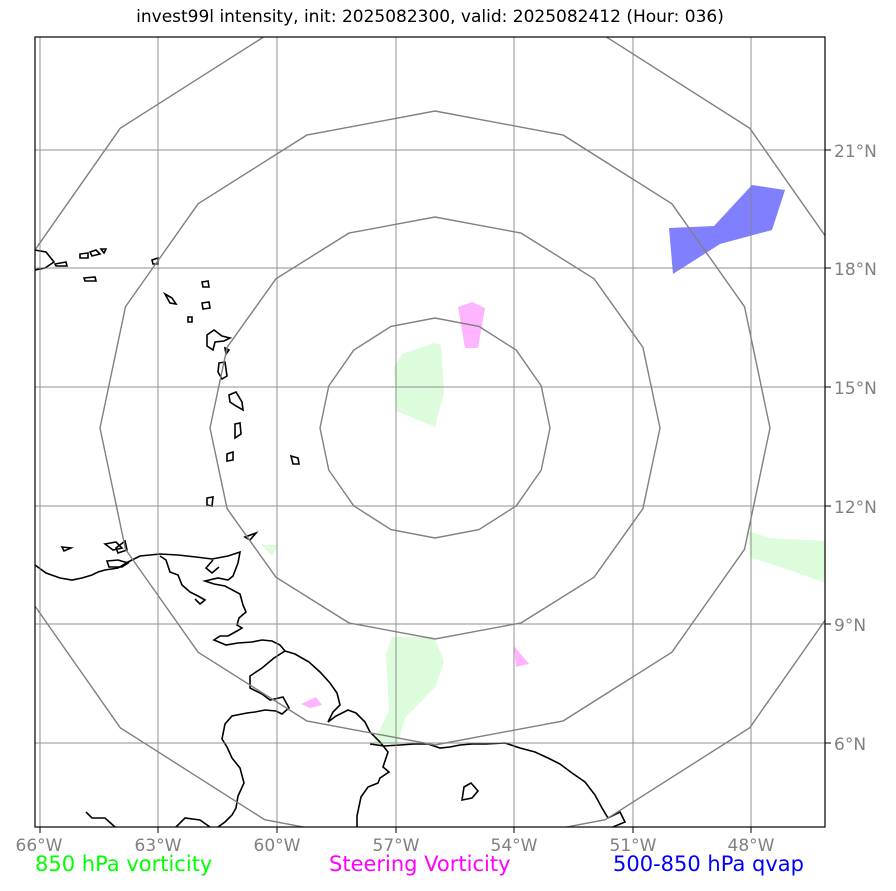 This screenshot has height=891, width=896. What do you see at coordinates (514, 846) in the screenshot?
I see `lon-label: 54°W` at bounding box center [514, 846].